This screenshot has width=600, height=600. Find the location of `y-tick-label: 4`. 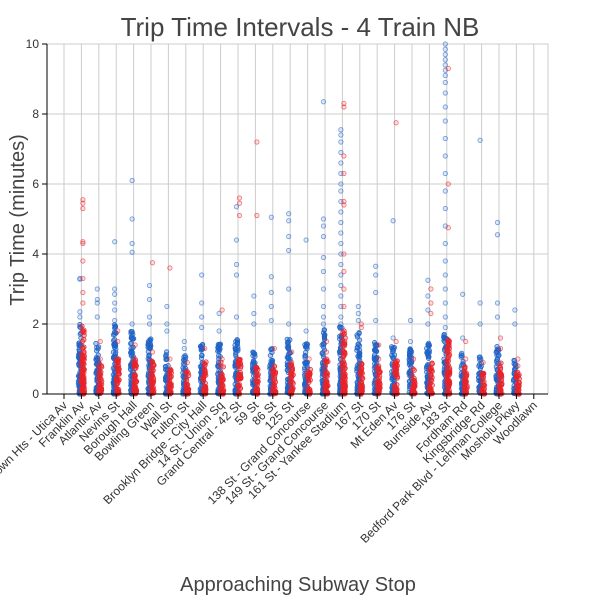

y-tick-label: 4 is located at coordinates (35, 254).